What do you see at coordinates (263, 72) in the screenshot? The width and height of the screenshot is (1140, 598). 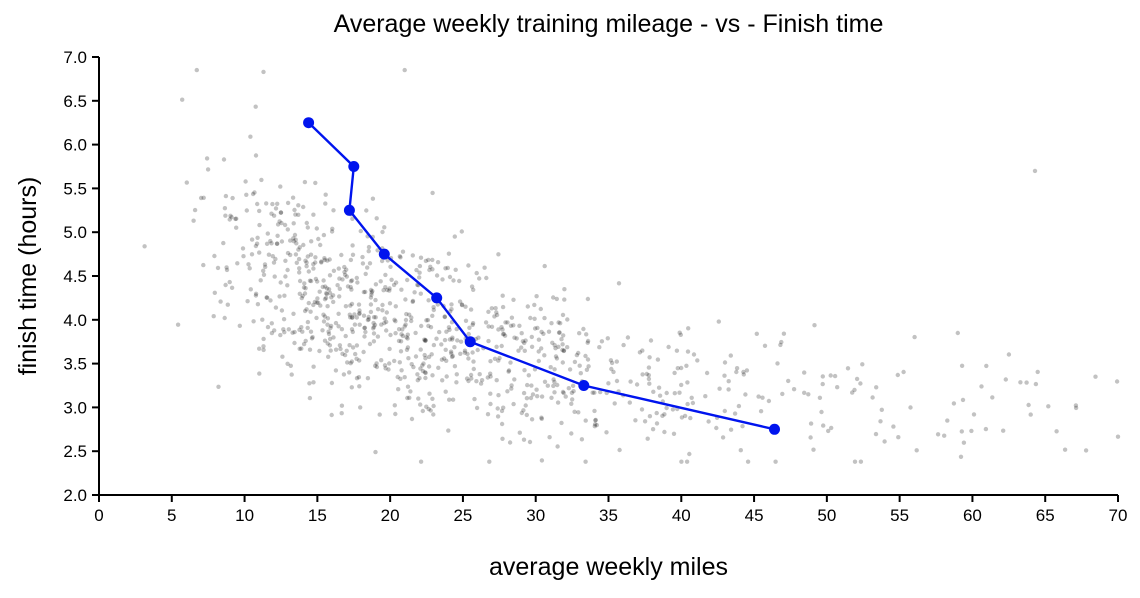 I see `scatter-outlier-point` at bounding box center [263, 72].